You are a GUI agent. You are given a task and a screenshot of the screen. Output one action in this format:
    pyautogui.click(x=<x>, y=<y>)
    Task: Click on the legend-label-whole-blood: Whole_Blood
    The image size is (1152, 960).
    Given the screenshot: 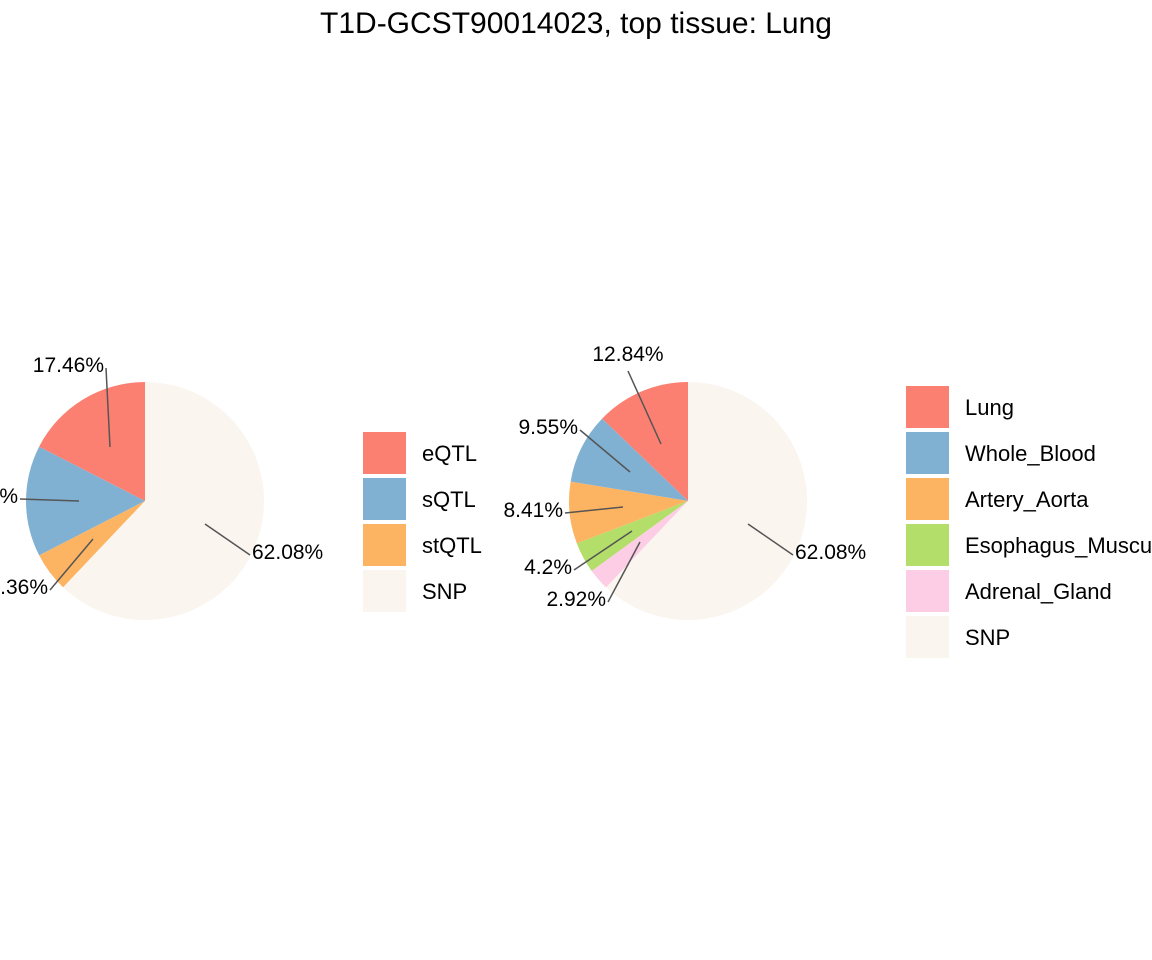 What is the action you would take?
    pyautogui.click(x=1030, y=453)
    